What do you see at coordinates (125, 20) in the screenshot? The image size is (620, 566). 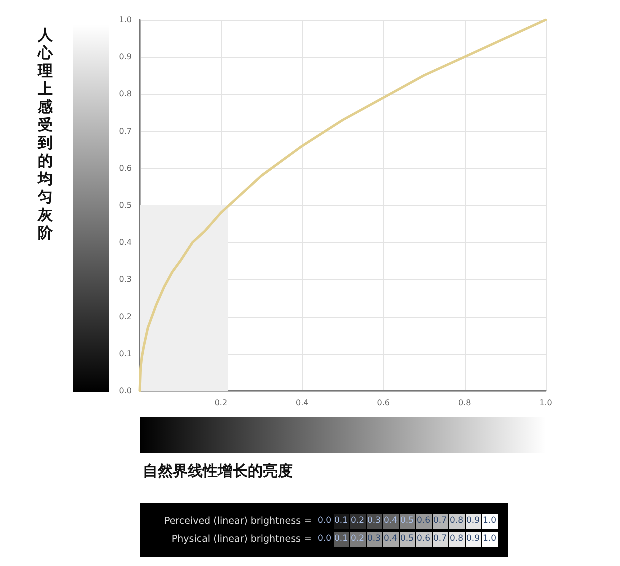 I see `y-tick-label: 1.0` at bounding box center [125, 20].